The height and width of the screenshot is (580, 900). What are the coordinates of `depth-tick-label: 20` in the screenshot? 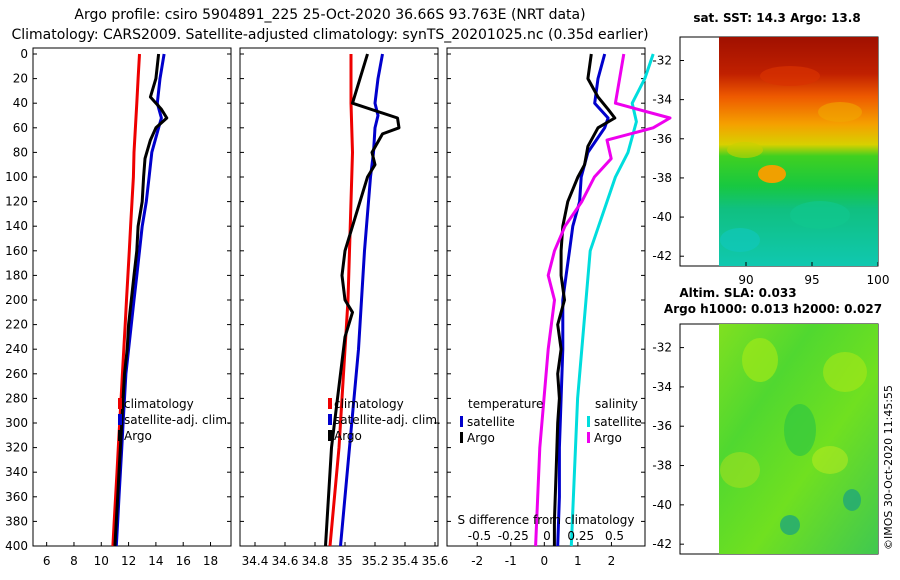 It's located at (20, 79).